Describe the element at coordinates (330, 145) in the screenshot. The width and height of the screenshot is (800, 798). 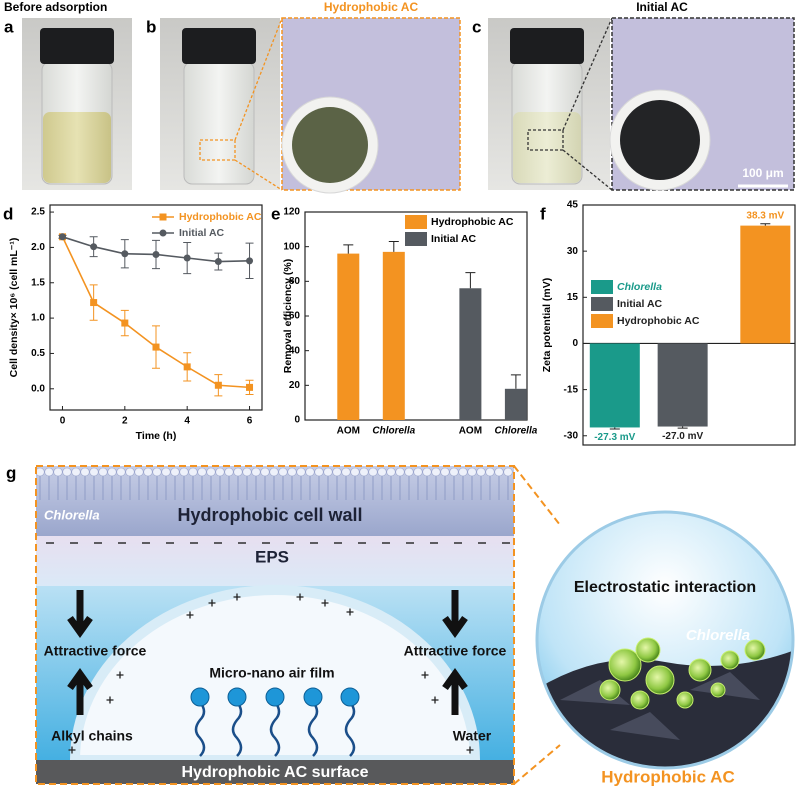
I see `hydrophobic-ac-pellets` at that location.